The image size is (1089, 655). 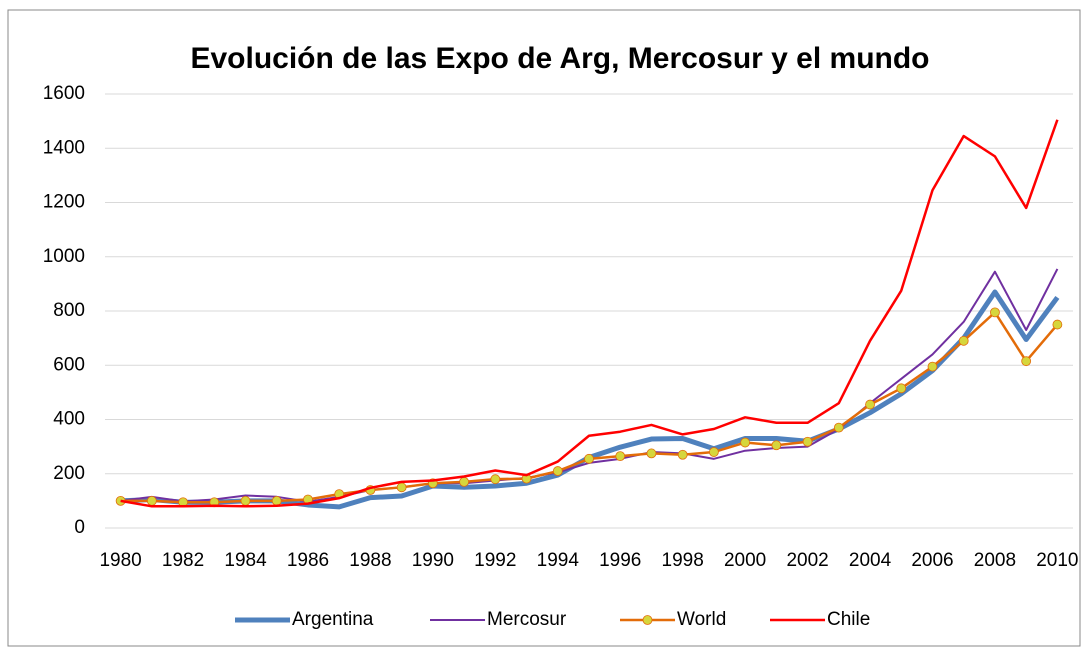 What do you see at coordinates (64, 93) in the screenshot?
I see `y-tick-label: 1600` at bounding box center [64, 93].